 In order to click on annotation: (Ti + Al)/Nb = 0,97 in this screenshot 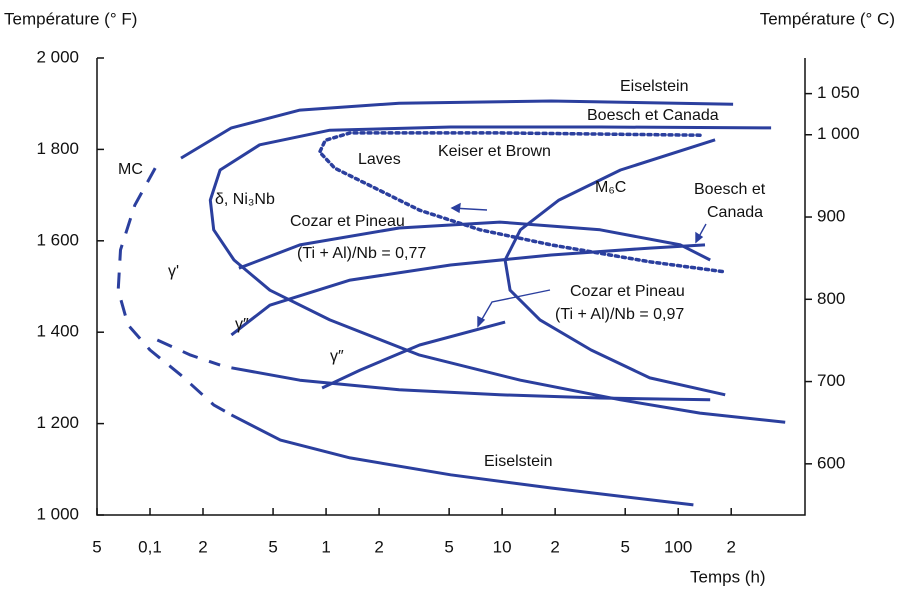, I will do `click(619, 314)`.